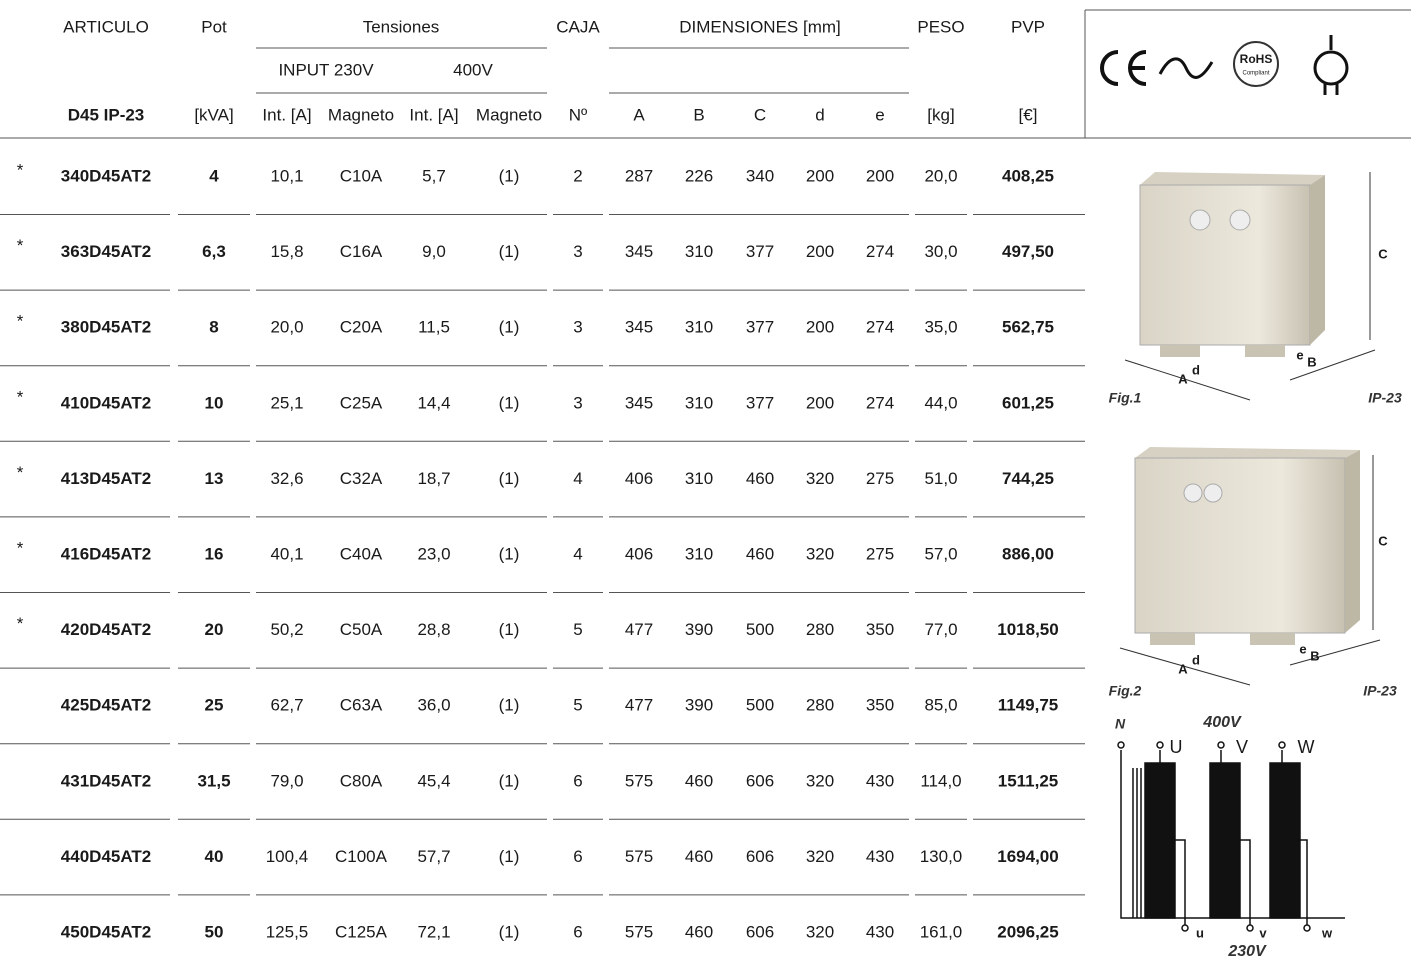 Image resolution: width=1411 pixels, height=965 pixels. What do you see at coordinates (760, 175) in the screenshot?
I see `table-cell: 340` at bounding box center [760, 175].